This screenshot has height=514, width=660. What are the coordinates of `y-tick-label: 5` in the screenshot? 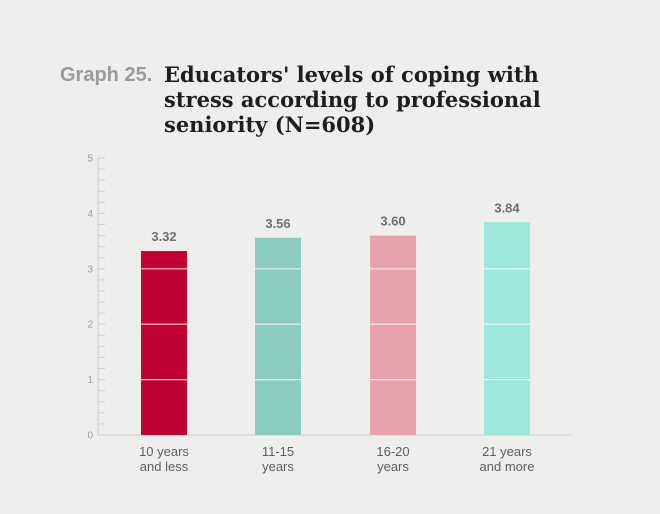 It's located at (90, 159).